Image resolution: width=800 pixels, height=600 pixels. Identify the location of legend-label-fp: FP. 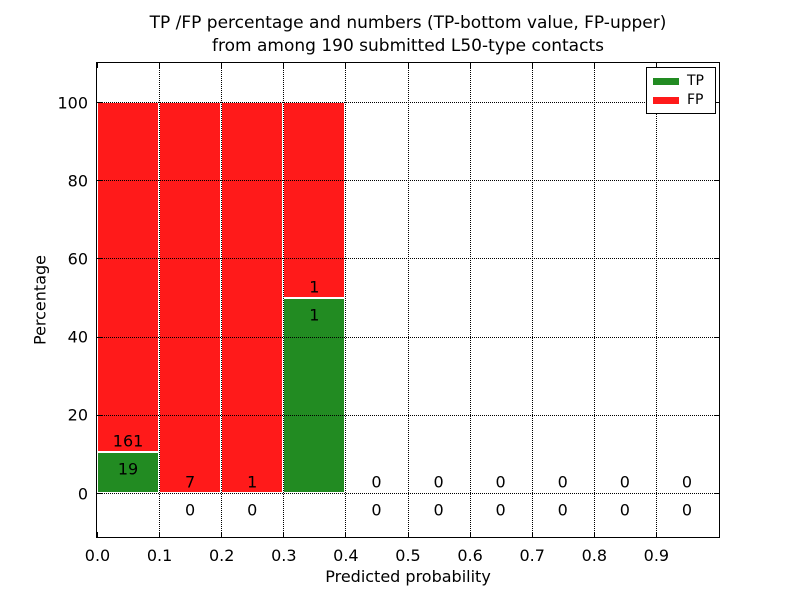
(695, 100).